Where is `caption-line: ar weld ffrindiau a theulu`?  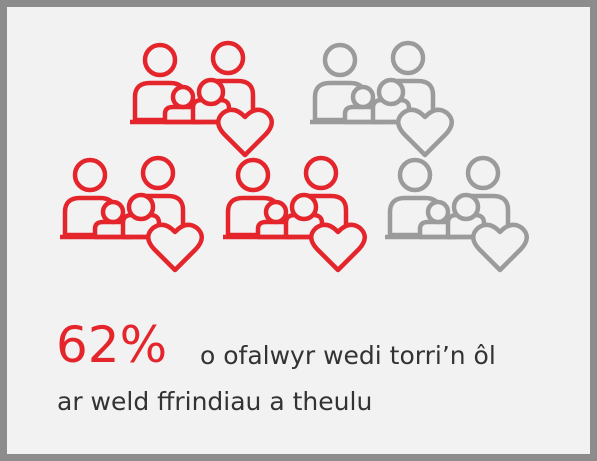 caption-line: ar weld ffrindiau a theulu is located at coordinates (214, 401).